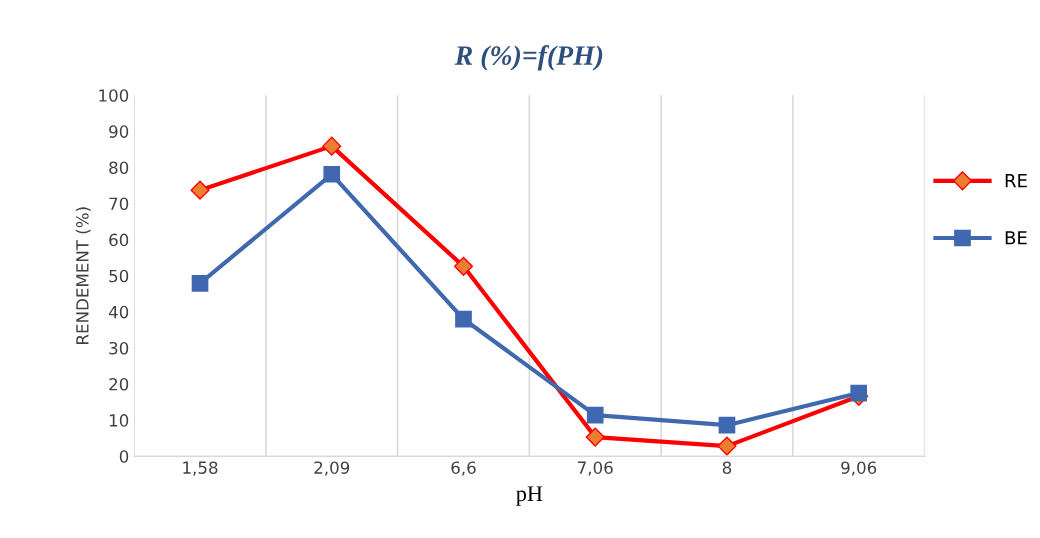 Image resolution: width=1040 pixels, height=538 pixels. I want to click on legend-label: BE, so click(1016, 238).